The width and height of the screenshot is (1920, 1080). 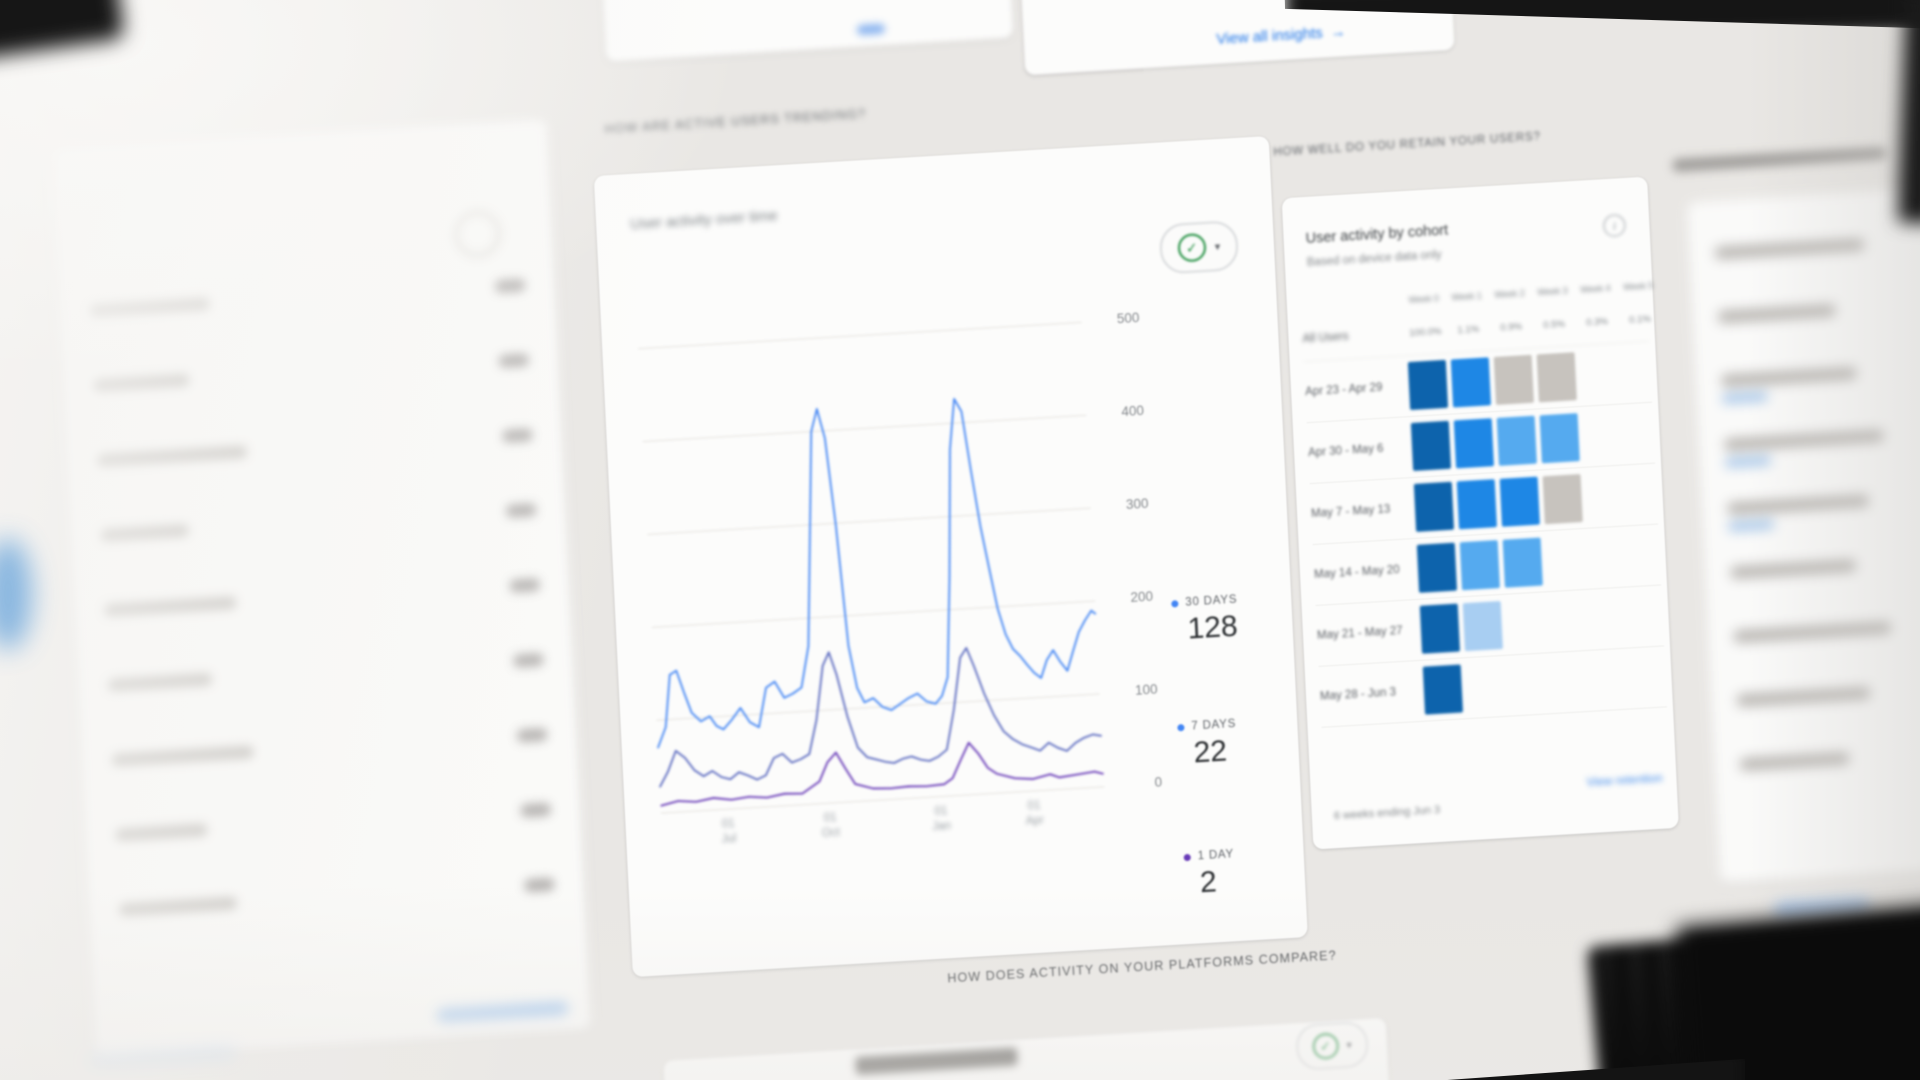 I want to click on insights-card-partial: View all insights →, so click(x=1236, y=38).